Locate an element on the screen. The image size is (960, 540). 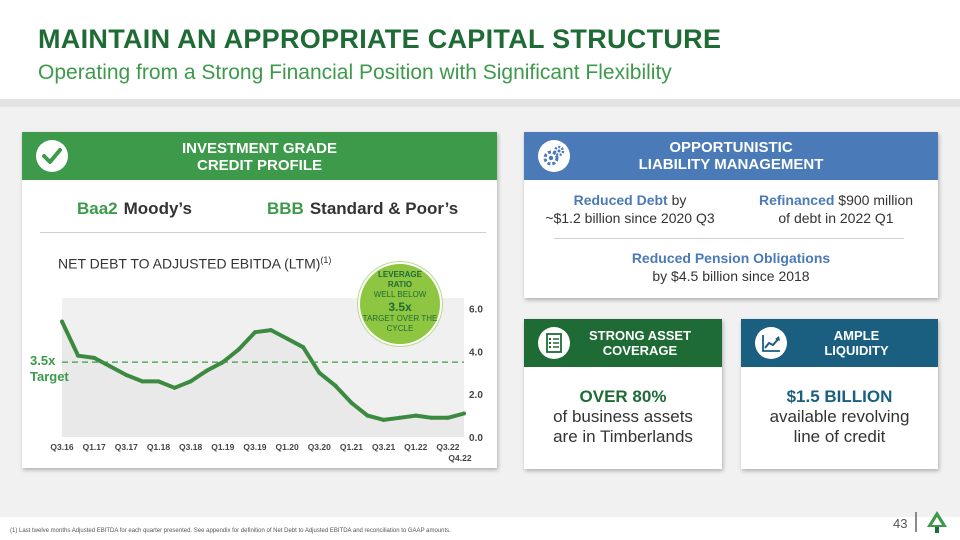
asset-stat-line3: are in Timberlands is located at coordinates (623, 436).